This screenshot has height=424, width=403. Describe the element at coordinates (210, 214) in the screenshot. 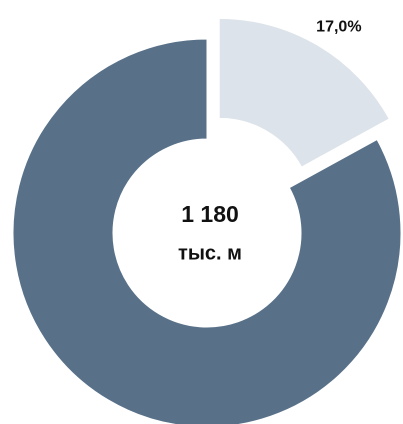

I see `center-value: 1 180` at that location.